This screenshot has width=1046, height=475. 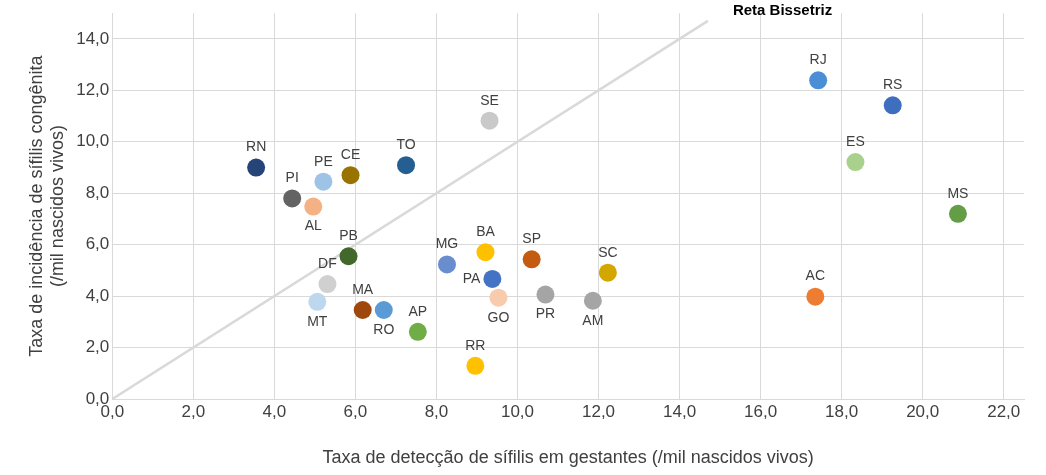 I want to click on y-tick-label: 6,0, so click(x=97, y=244).